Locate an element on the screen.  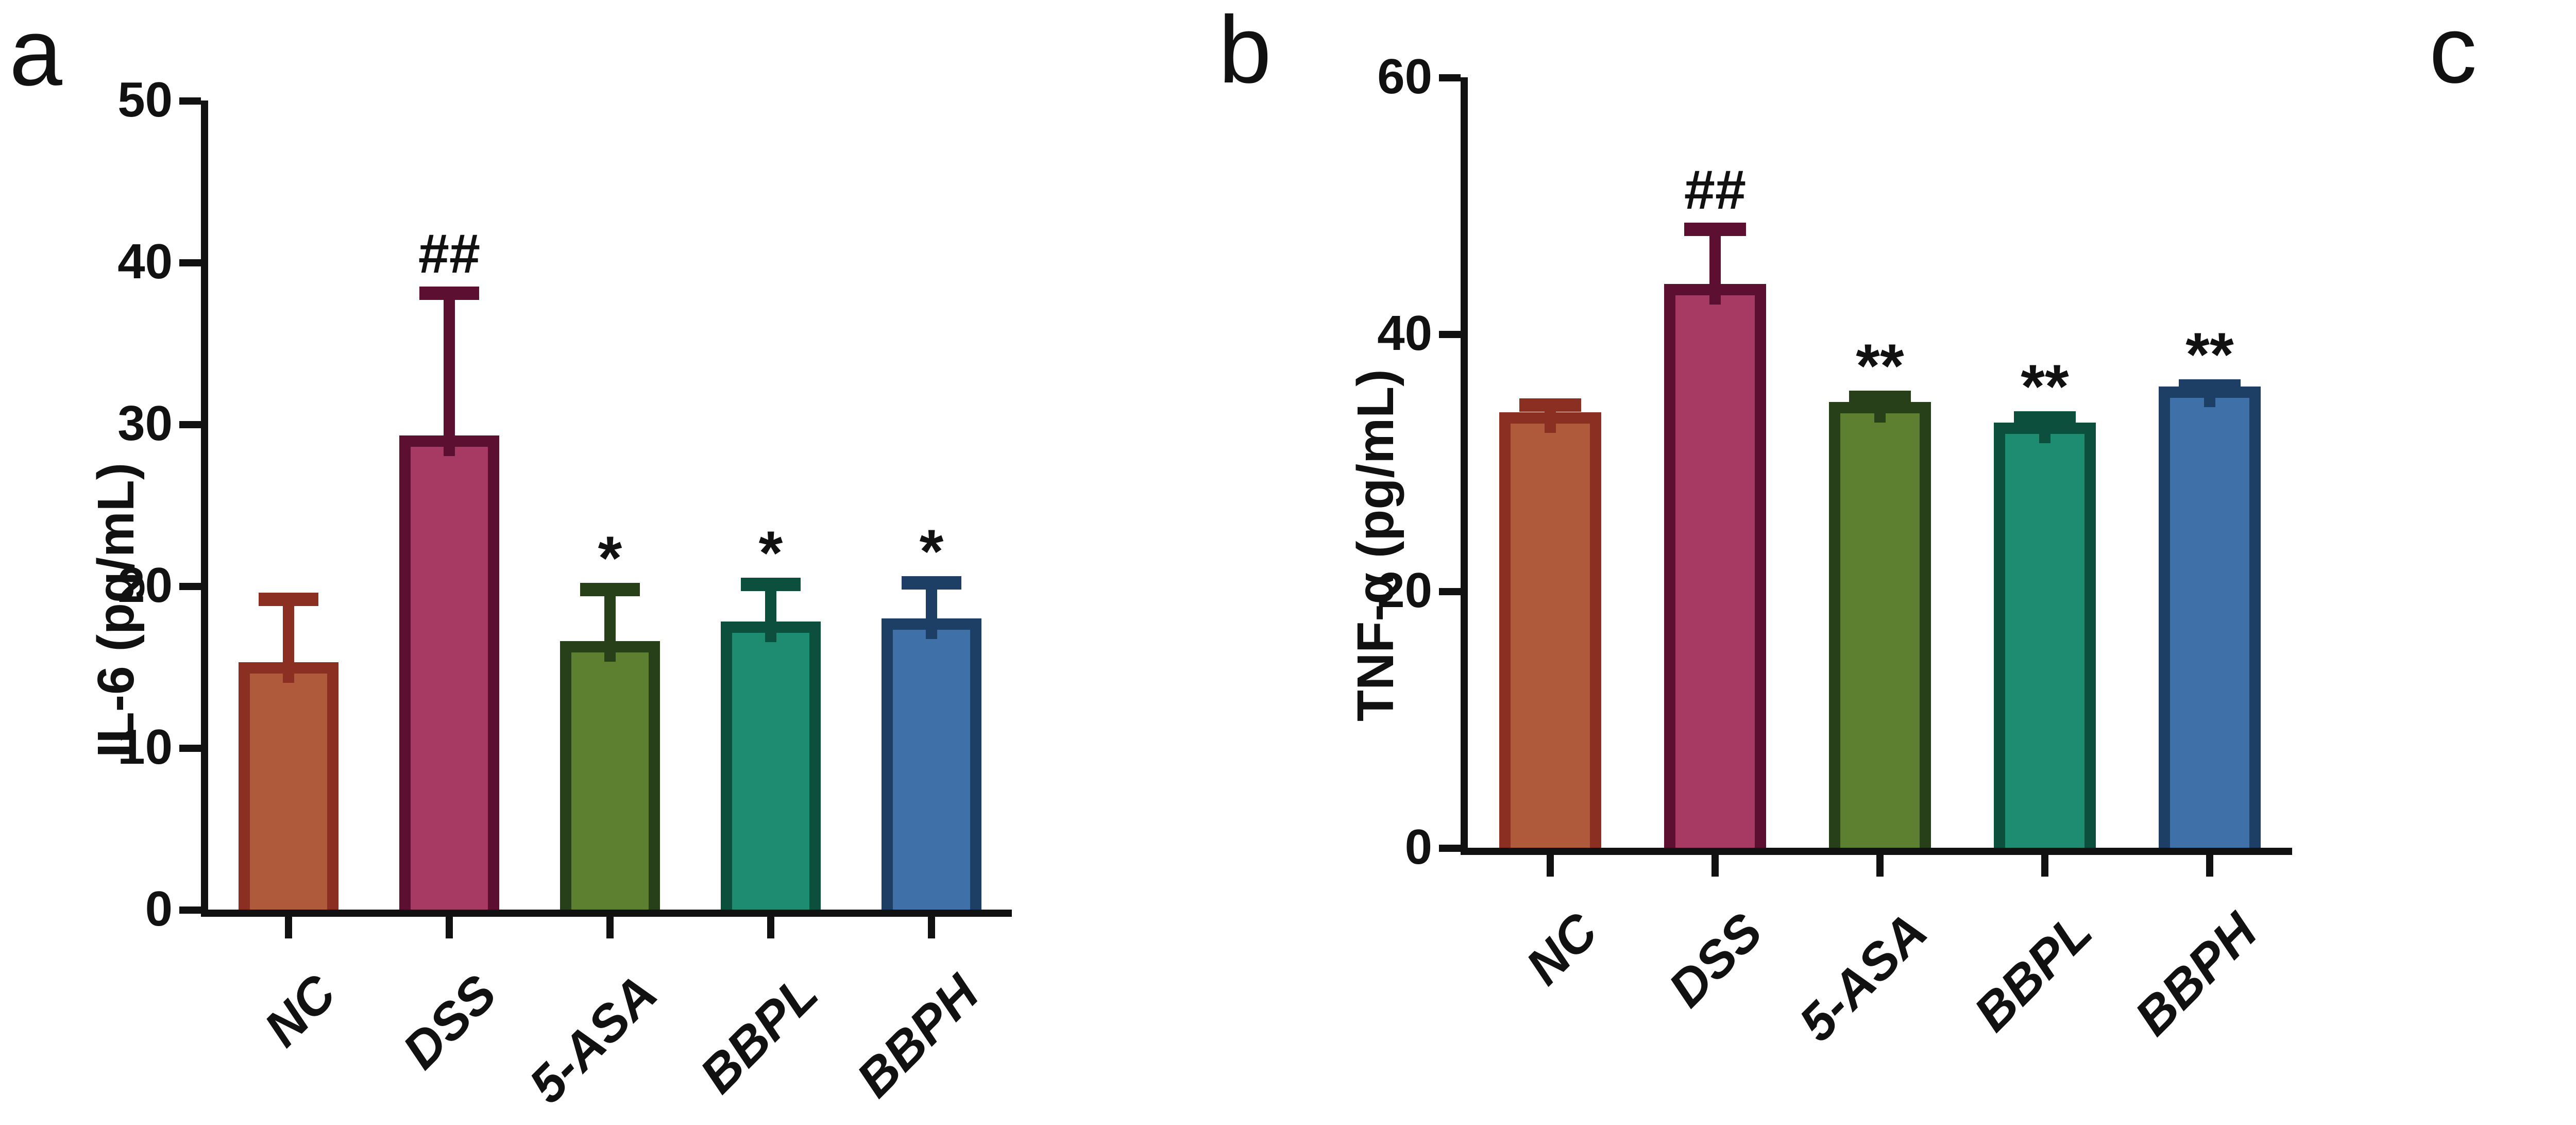
panel-letter-a: a is located at coordinates (35, 53).